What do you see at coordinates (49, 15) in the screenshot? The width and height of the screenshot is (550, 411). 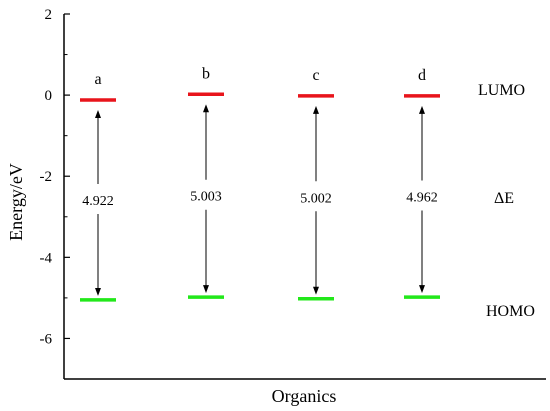 I see `y-tick-label: 2` at bounding box center [49, 15].